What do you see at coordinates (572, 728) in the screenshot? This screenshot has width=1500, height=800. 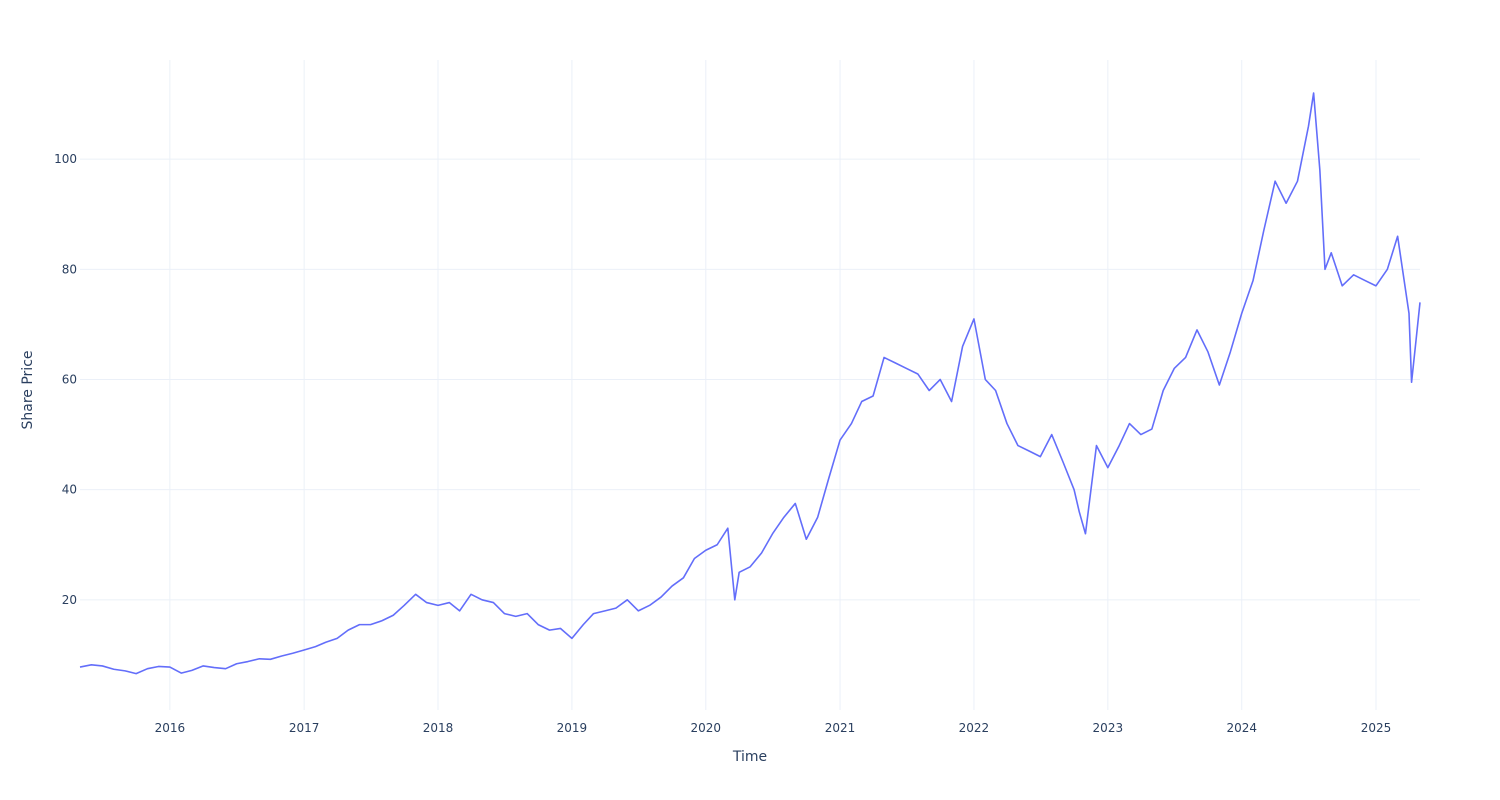 I see `x-tick-label: 2019` at bounding box center [572, 728].